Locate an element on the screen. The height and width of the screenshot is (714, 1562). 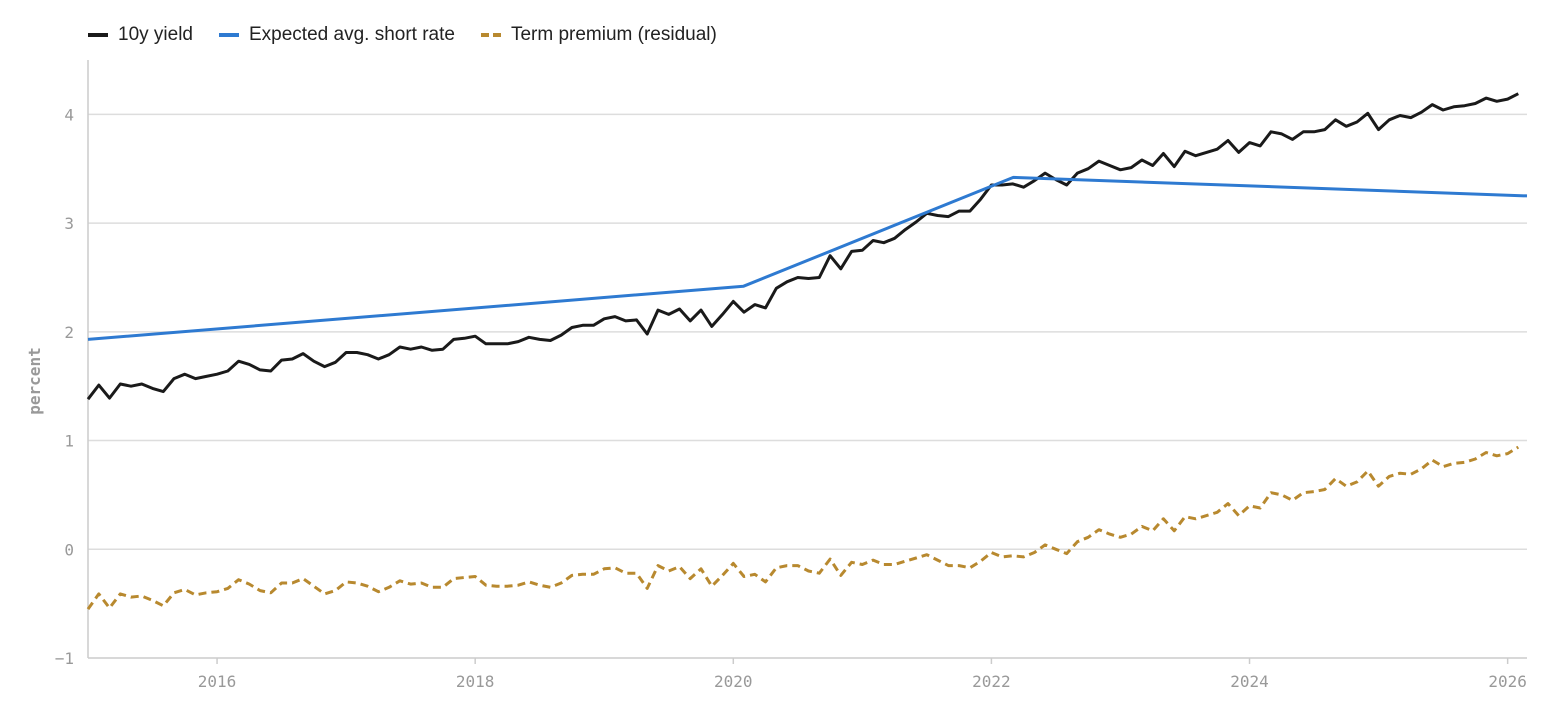
x-tick-label: 2024 is located at coordinates (1249, 681).